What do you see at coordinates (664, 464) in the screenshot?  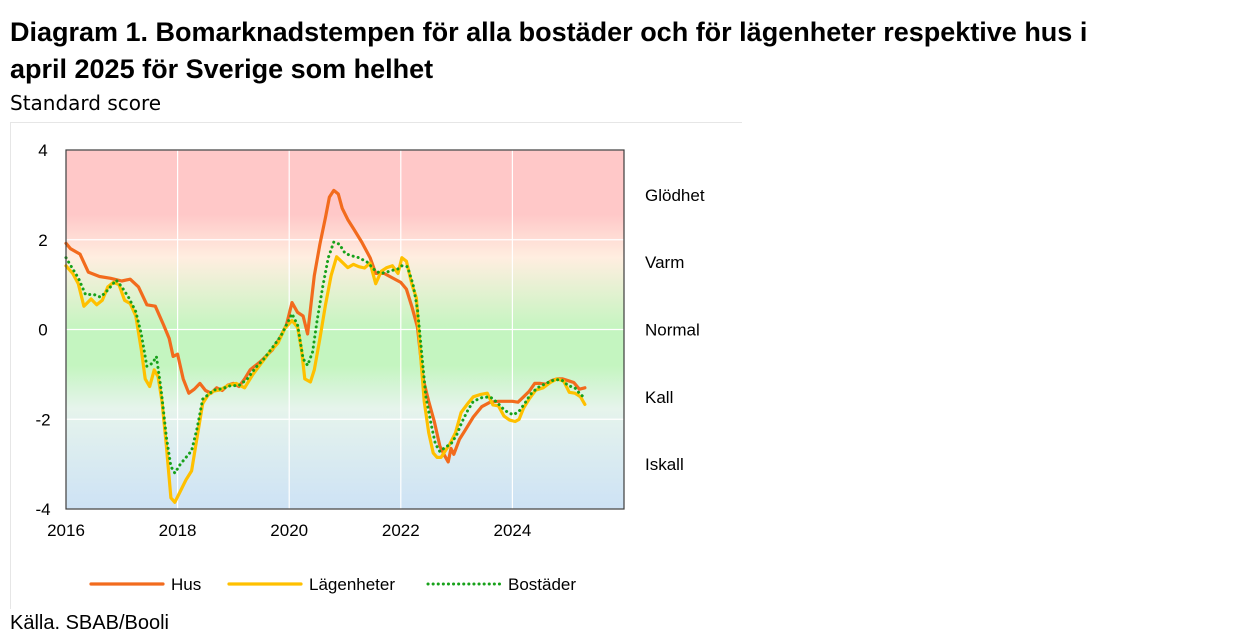 I see `zone-label: Iskall` at bounding box center [664, 464].